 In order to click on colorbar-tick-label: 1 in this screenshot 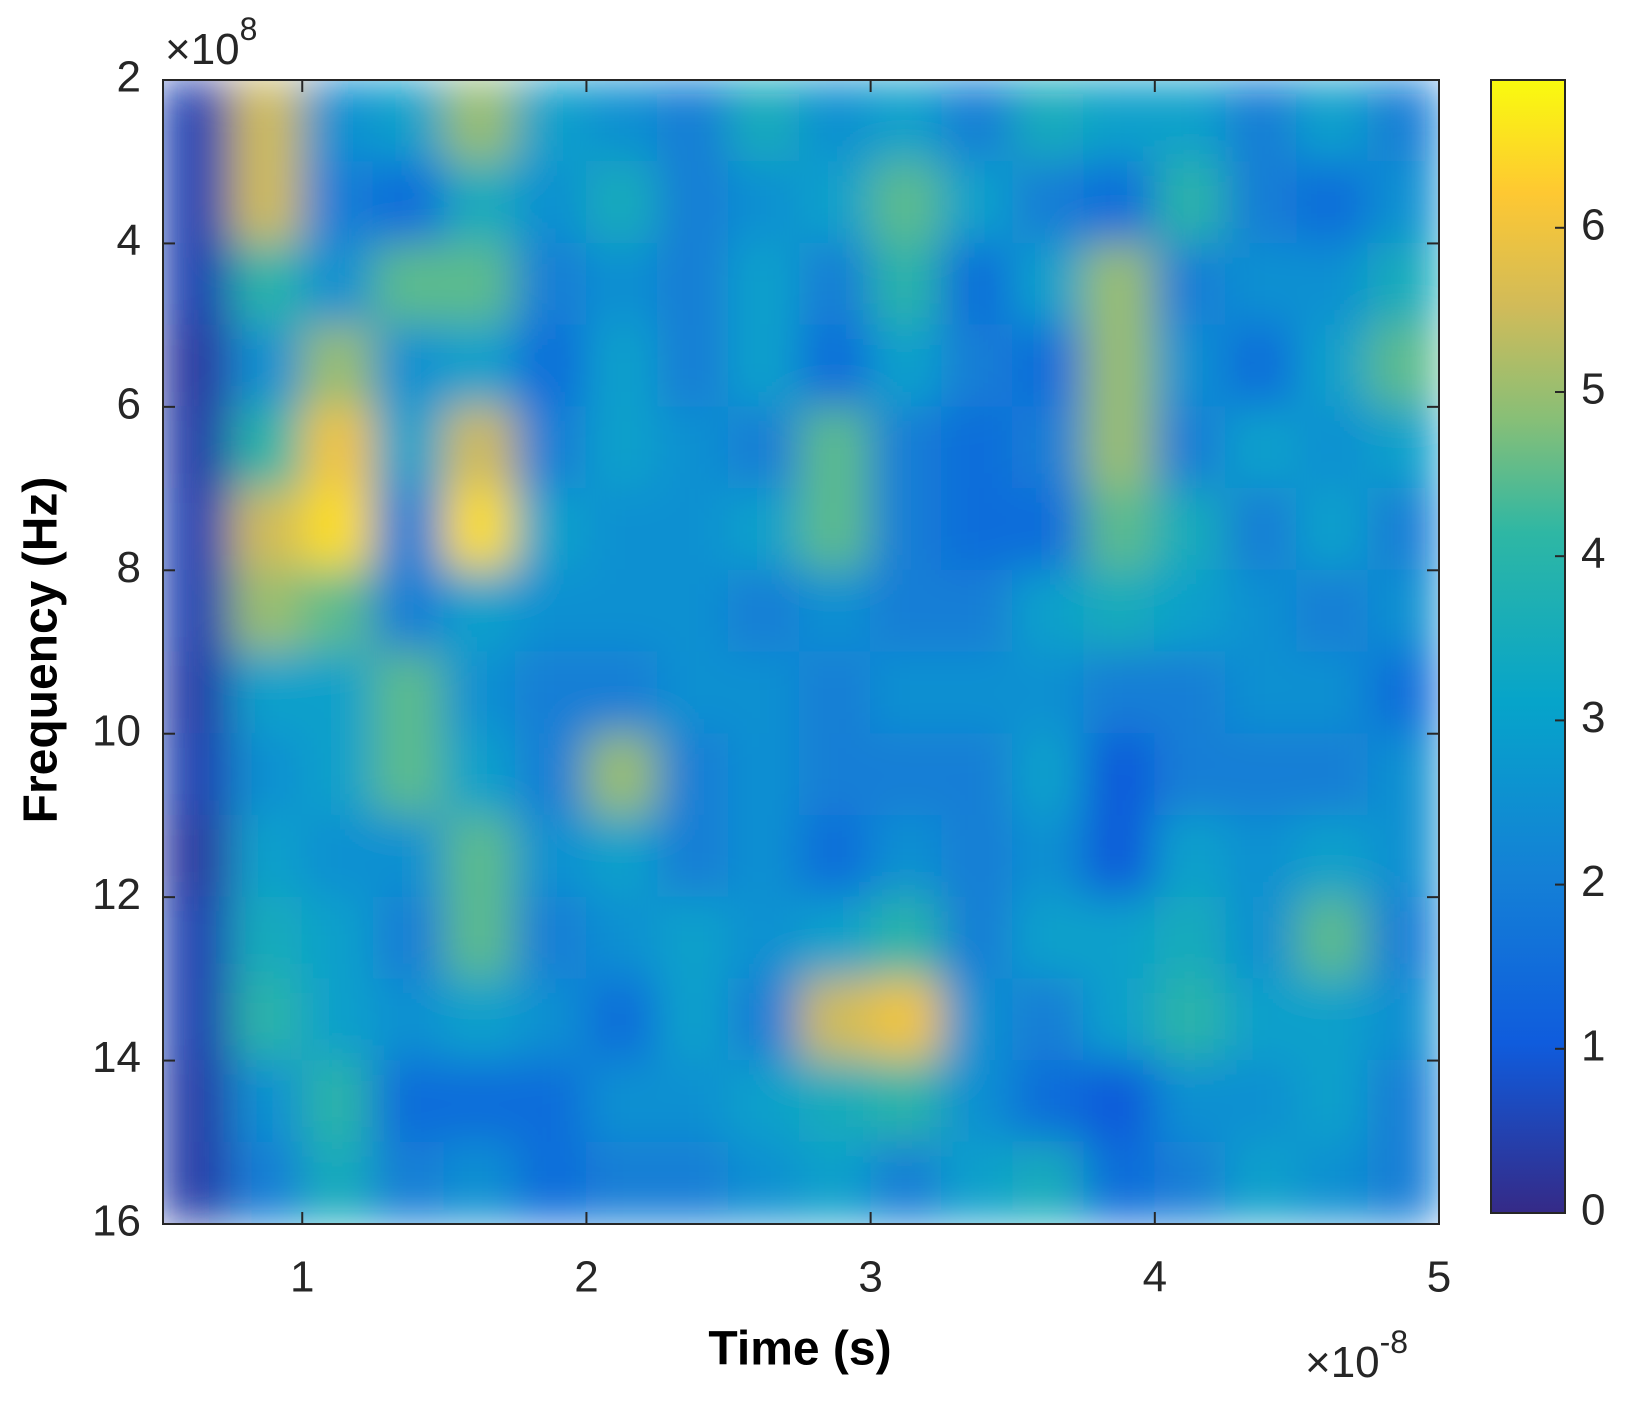, I will do `click(1593, 1045)`.